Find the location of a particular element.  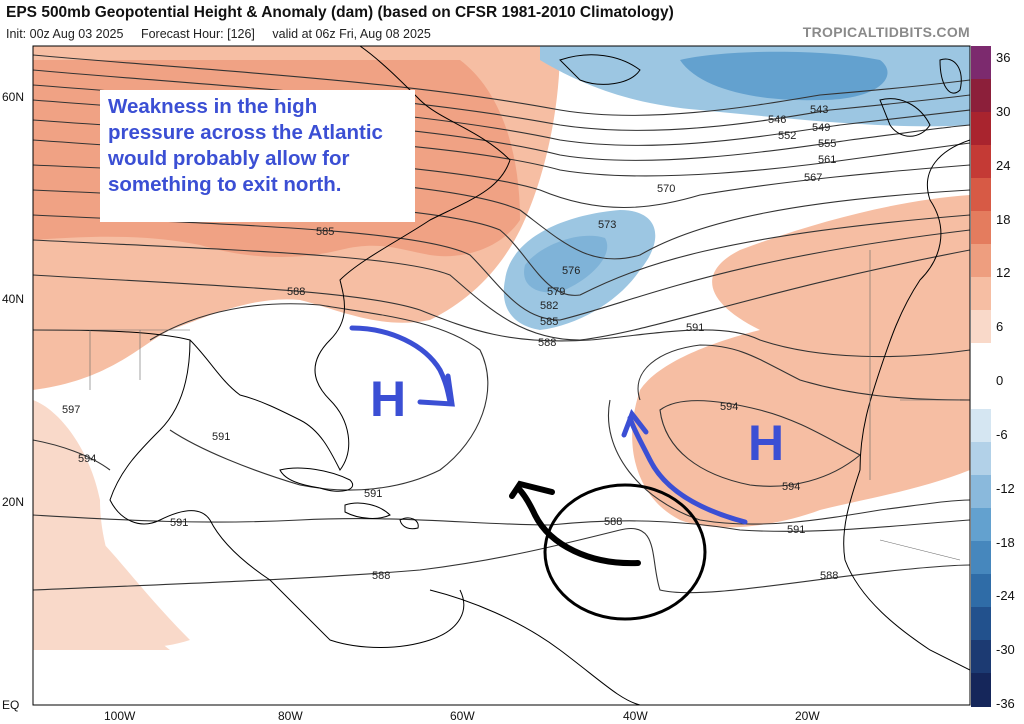

colorbar-label: 0 is located at coordinates (1000, 380).